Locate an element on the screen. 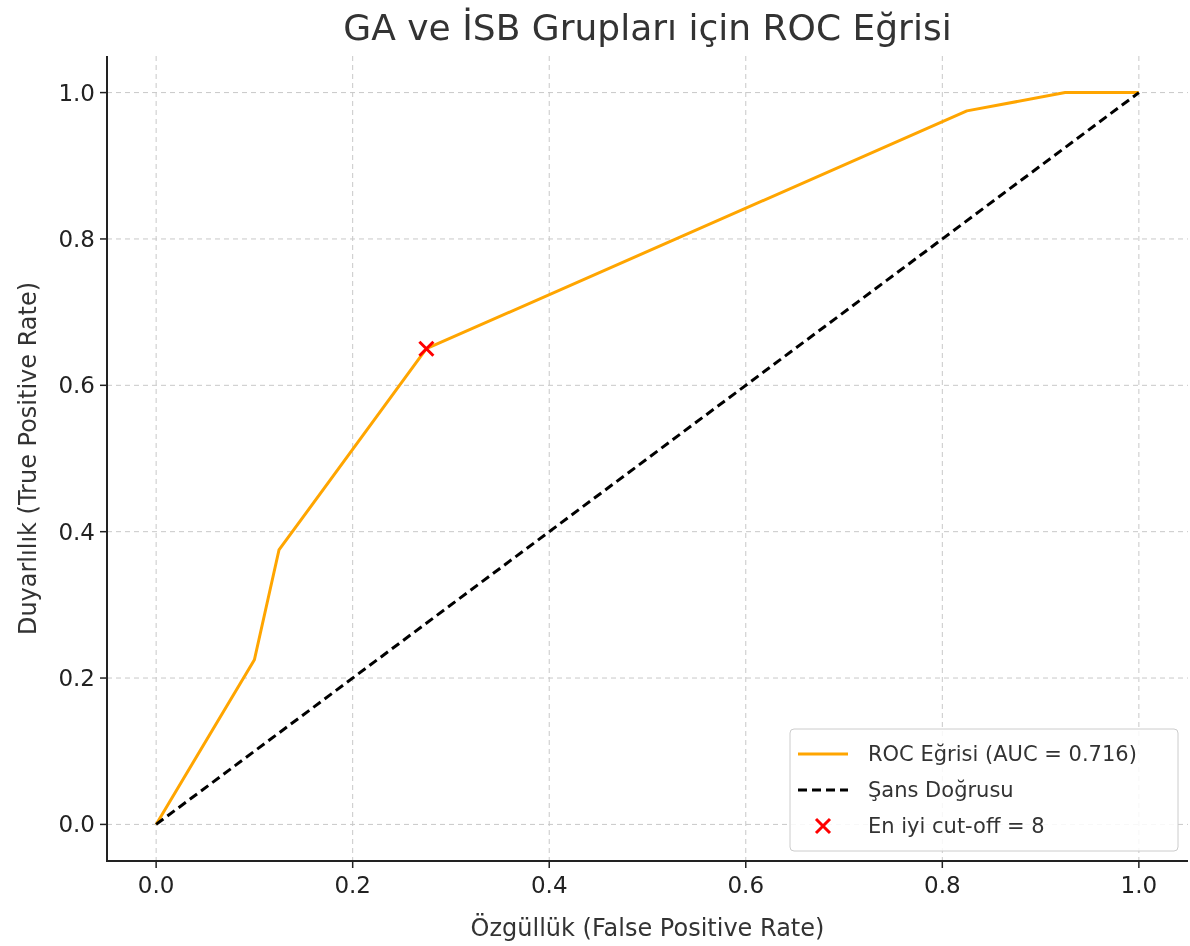 The image size is (1190, 946). x-tick-label: 0.4 is located at coordinates (549, 885).